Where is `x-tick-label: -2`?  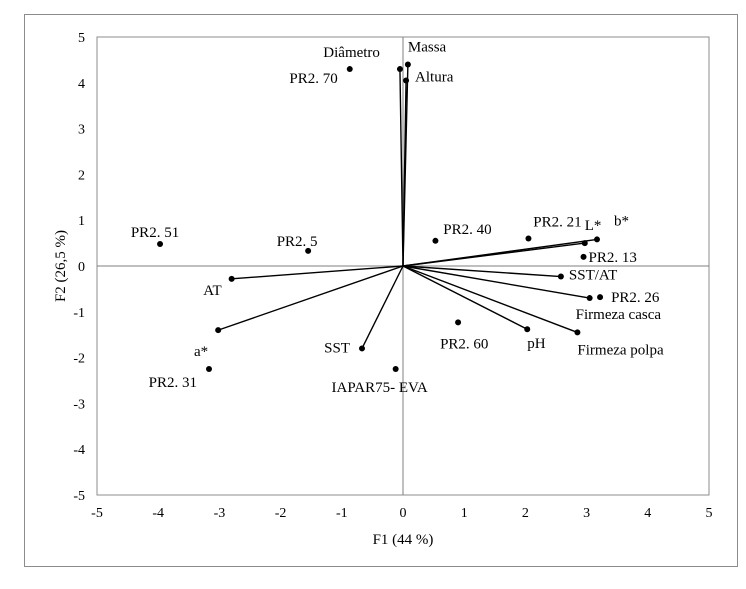 x-tick-label: -2 is located at coordinates (281, 513).